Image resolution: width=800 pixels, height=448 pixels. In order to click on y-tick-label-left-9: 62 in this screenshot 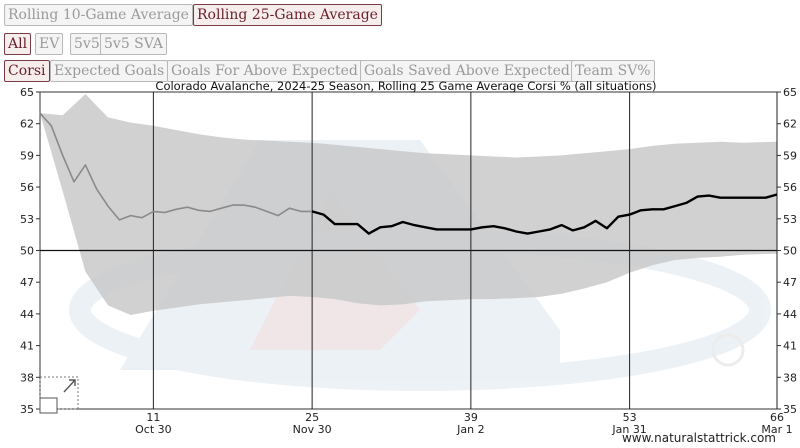, I will do `click(27, 124)`.